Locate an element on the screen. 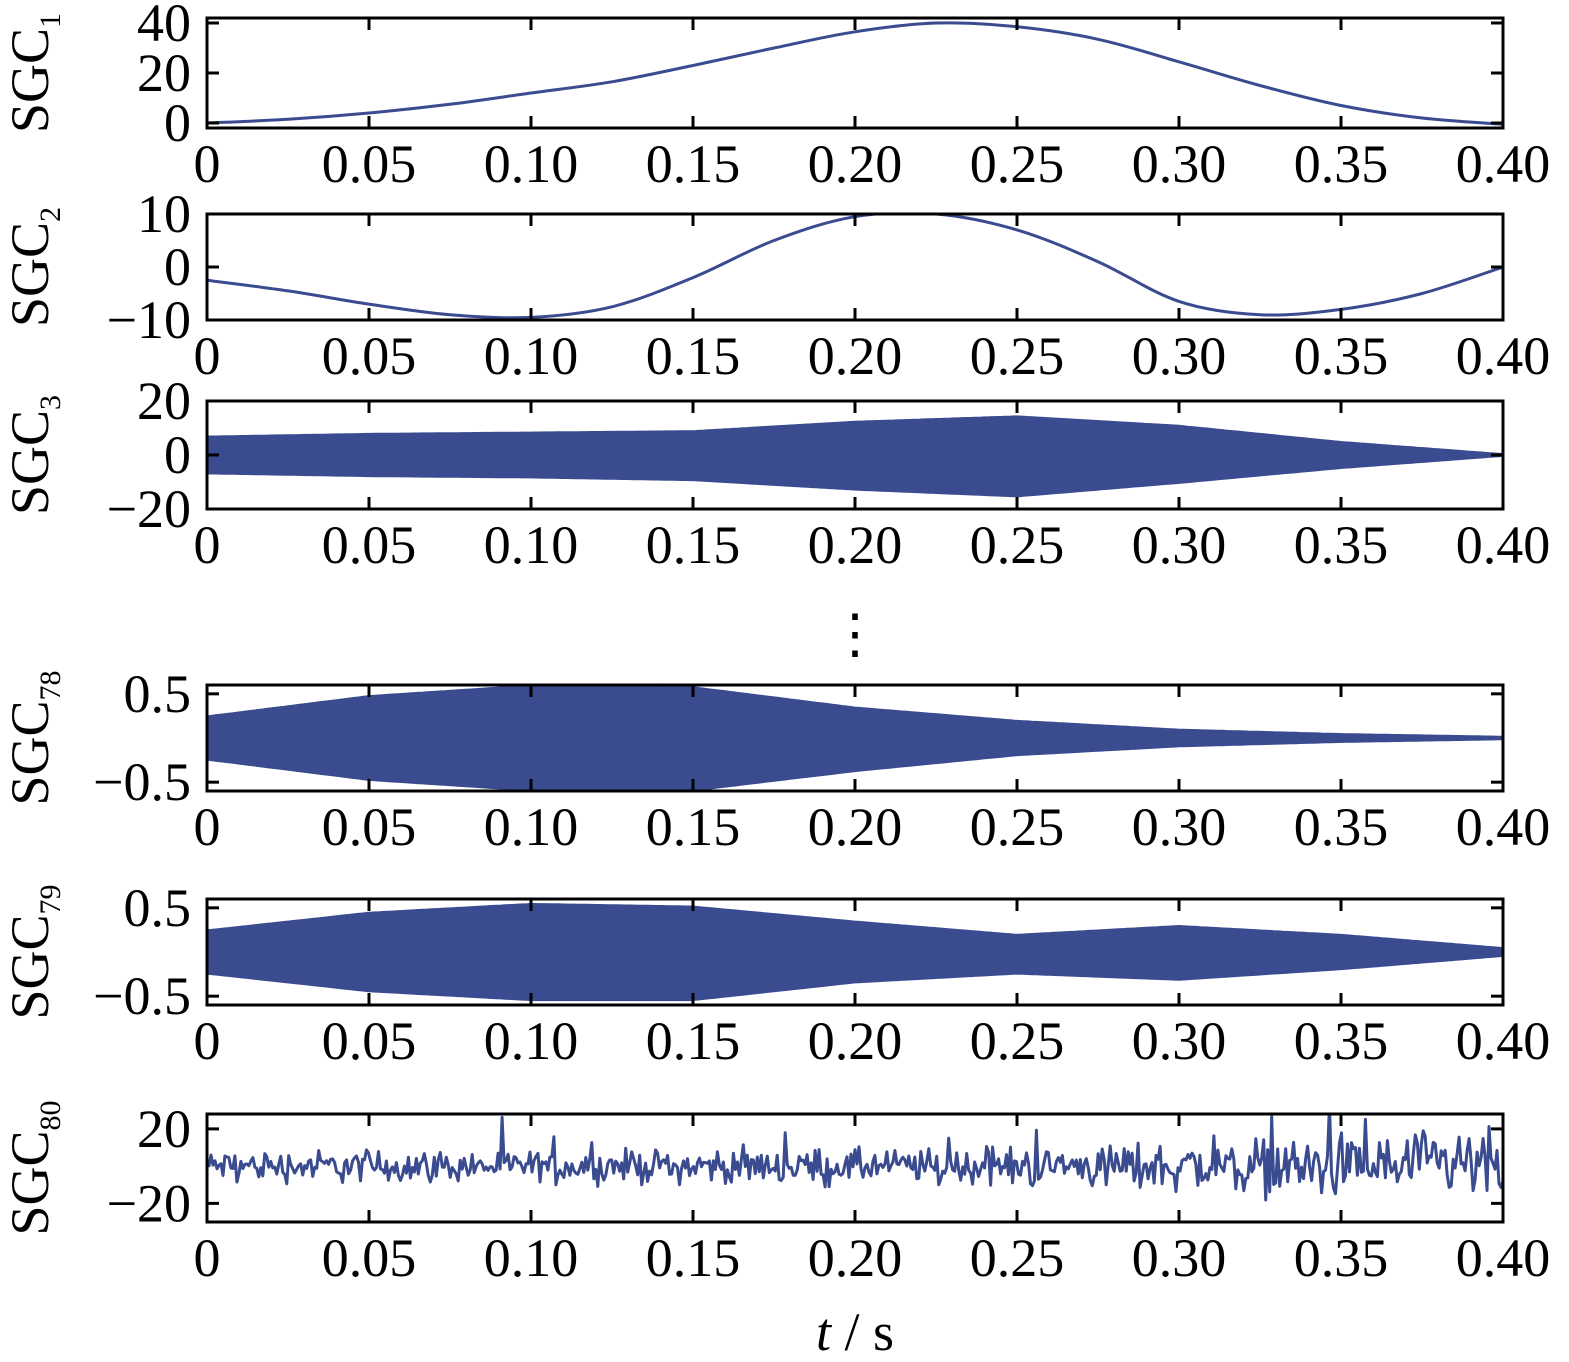 This screenshot has height=1362, width=1569. y-axis-label-subscript: 2 is located at coordinates (50, 214).